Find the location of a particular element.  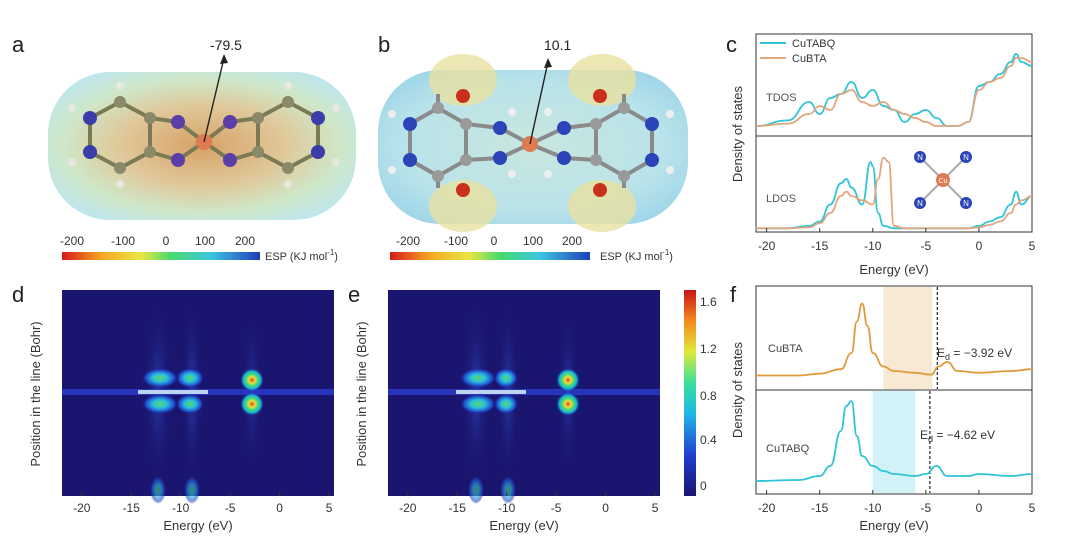

esp-value-a: -79.5 is located at coordinates (226, 45).